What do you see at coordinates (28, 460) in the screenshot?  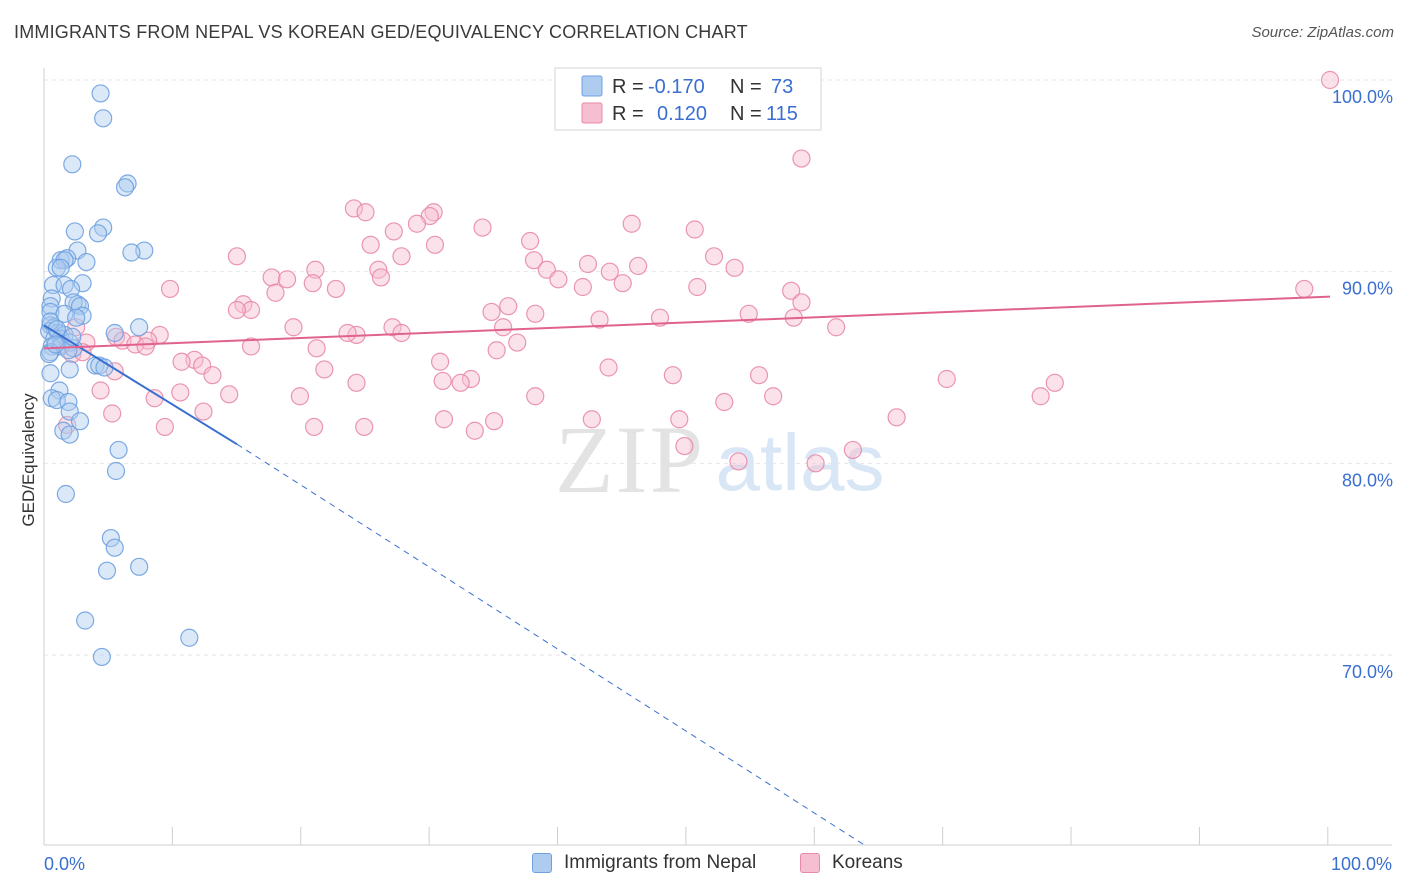 I see `y-axis-label: GED/Equivalency` at bounding box center [28, 460].